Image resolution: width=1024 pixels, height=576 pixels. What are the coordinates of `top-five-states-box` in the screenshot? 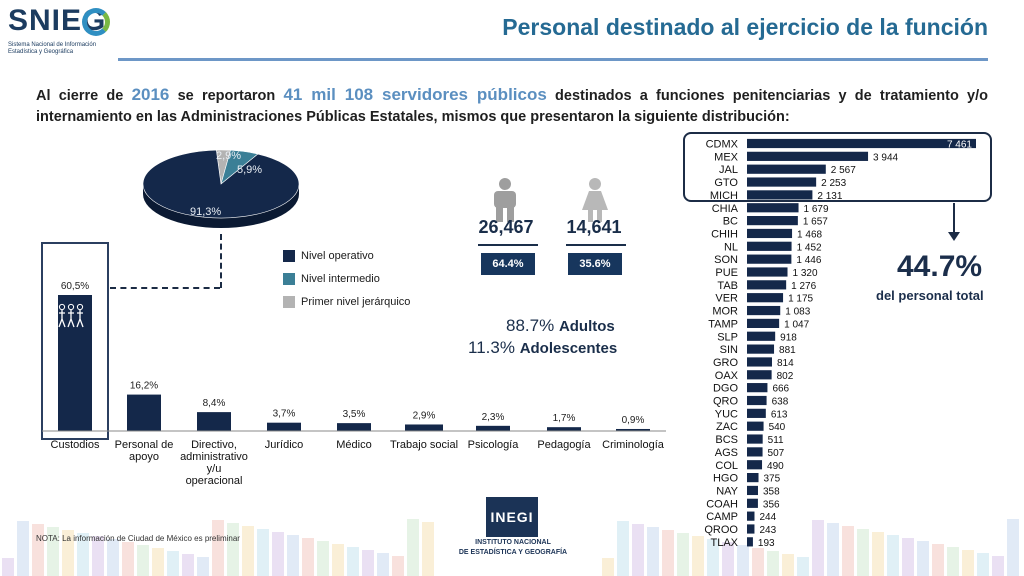 It's located at (837, 167).